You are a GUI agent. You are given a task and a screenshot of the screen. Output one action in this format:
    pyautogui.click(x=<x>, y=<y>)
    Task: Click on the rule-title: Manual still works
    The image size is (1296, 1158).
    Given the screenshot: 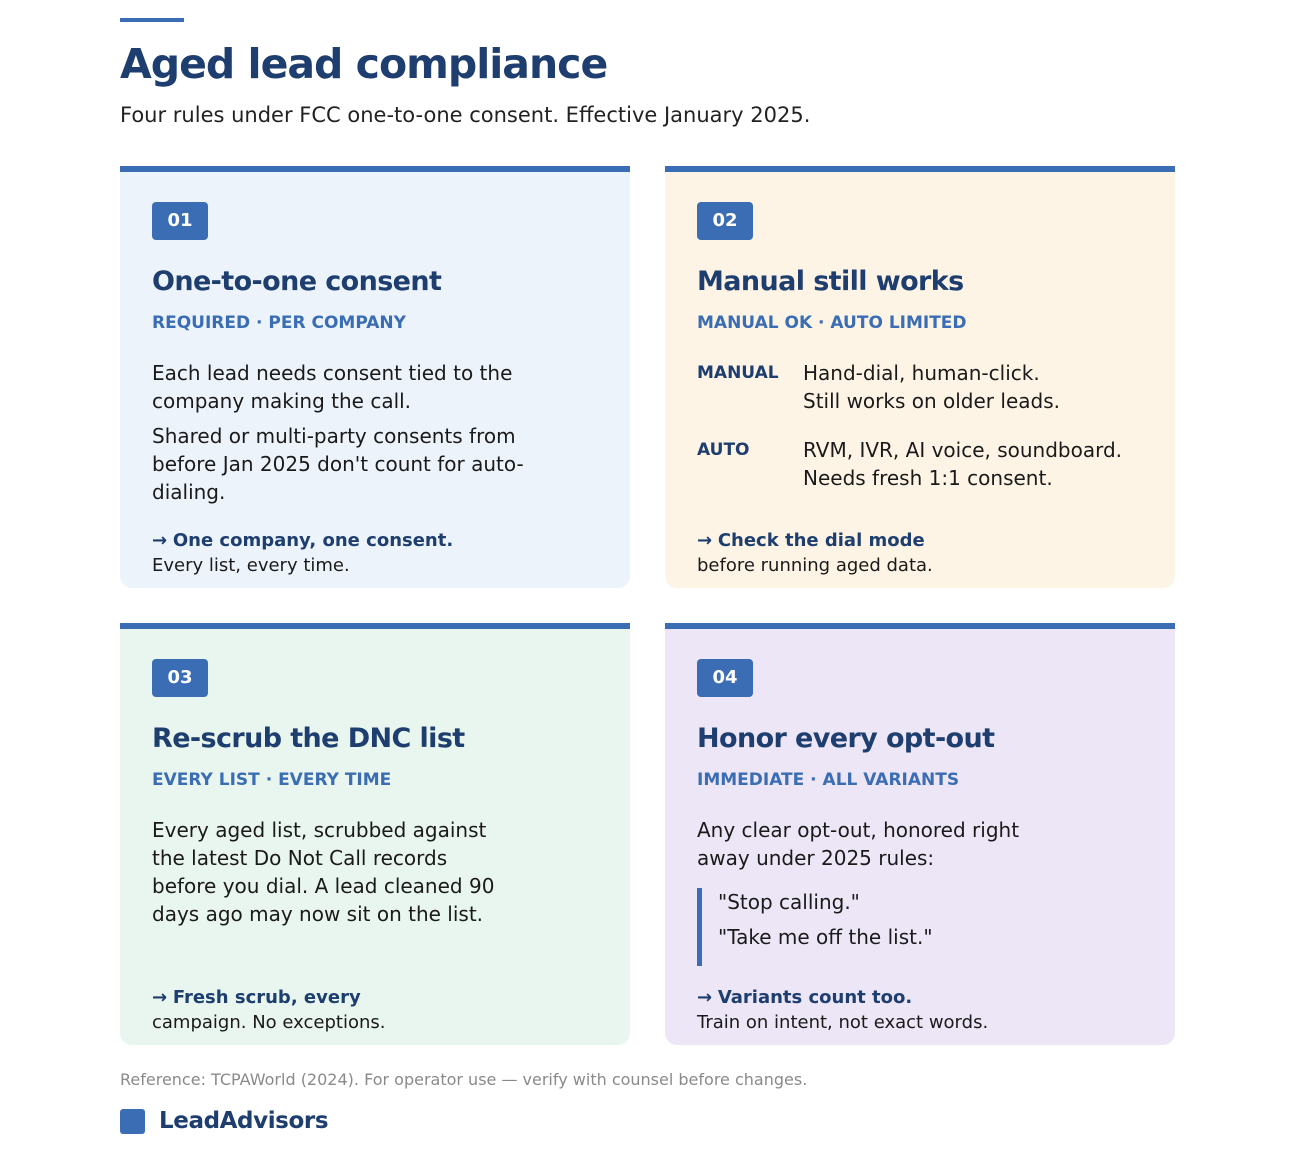 What is the action you would take?
    pyautogui.click(x=830, y=281)
    